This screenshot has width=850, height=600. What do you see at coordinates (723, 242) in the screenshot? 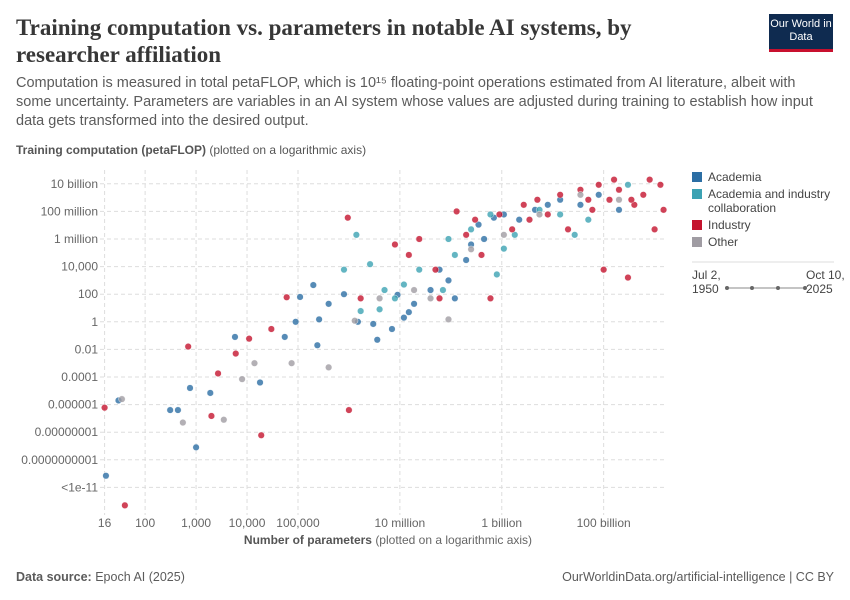
I see `legend-label: Other` at bounding box center [723, 242].